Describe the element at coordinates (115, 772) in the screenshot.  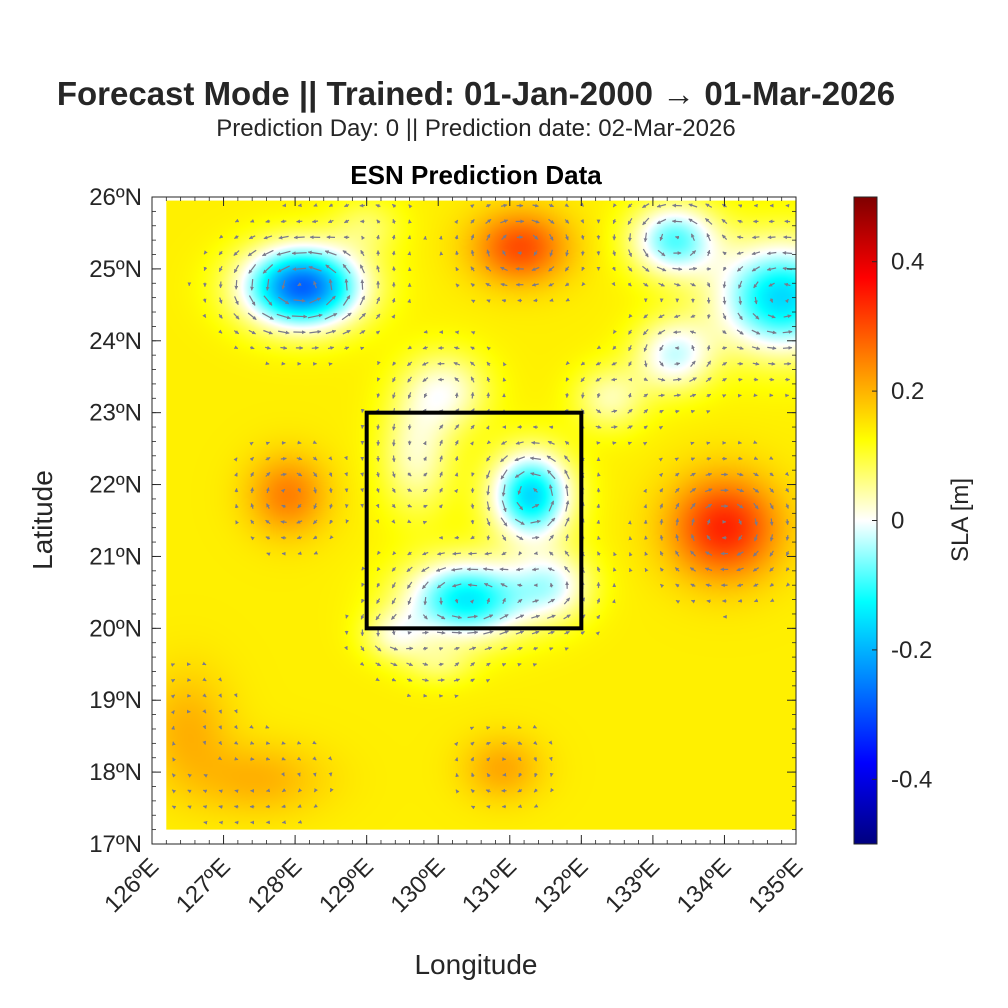
I see `y-tick-label: 18ºN` at that location.